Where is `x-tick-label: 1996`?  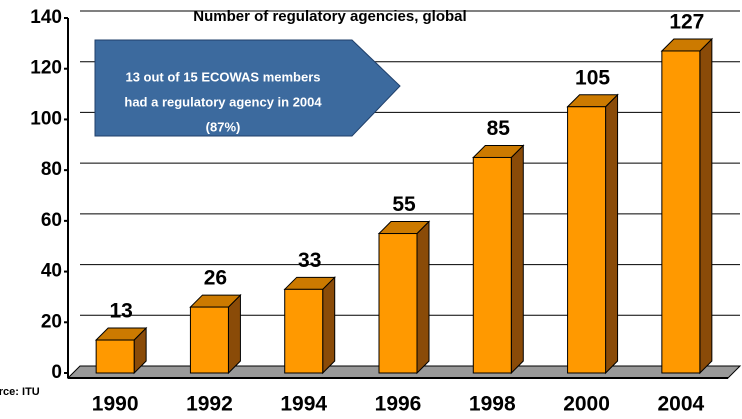 x-tick-label: 1996 is located at coordinates (398, 404).